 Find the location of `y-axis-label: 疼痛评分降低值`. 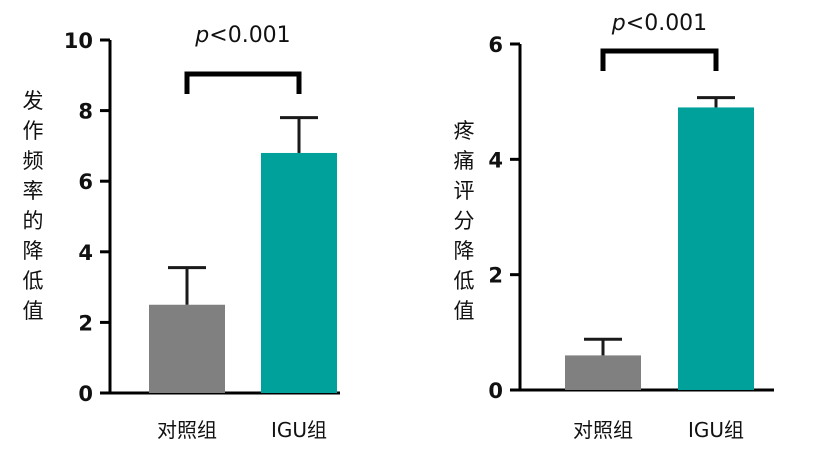

y-axis-label: 疼痛评分降低值 is located at coordinates (464, 221).